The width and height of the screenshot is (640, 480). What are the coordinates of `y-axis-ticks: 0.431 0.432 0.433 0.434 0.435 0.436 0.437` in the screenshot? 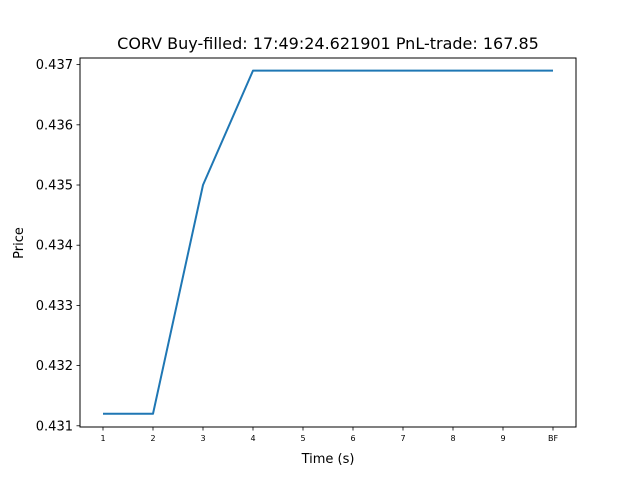 It's located at (58, 246).